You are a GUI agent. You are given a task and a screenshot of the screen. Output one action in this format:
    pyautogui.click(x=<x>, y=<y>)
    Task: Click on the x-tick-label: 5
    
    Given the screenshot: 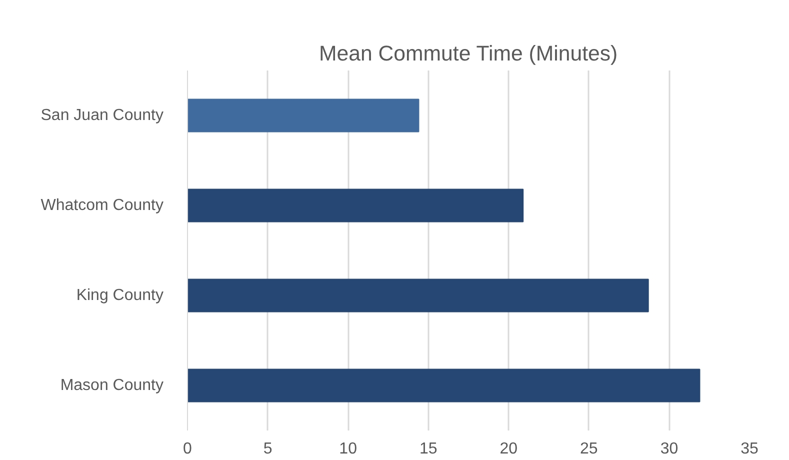 What is the action you would take?
    pyautogui.click(x=267, y=449)
    